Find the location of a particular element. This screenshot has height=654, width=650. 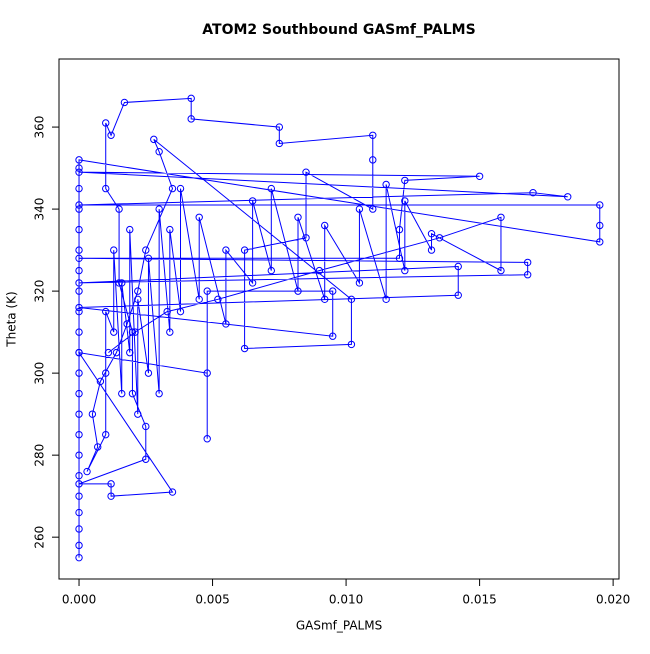

x-tick-label: 0.010 is located at coordinates (346, 600).